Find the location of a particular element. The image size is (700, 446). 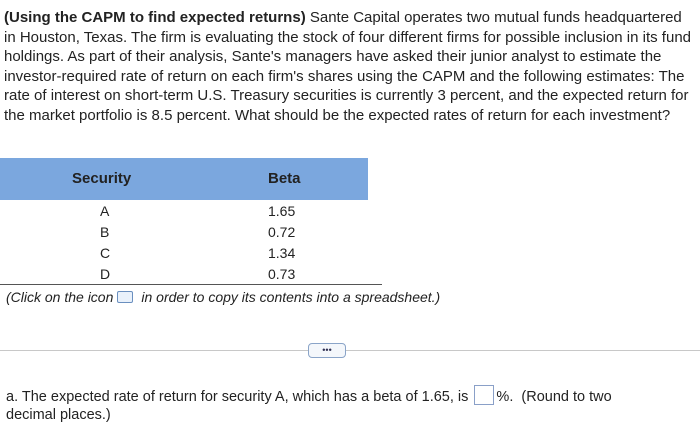

question-unit: %. is located at coordinates (505, 397).